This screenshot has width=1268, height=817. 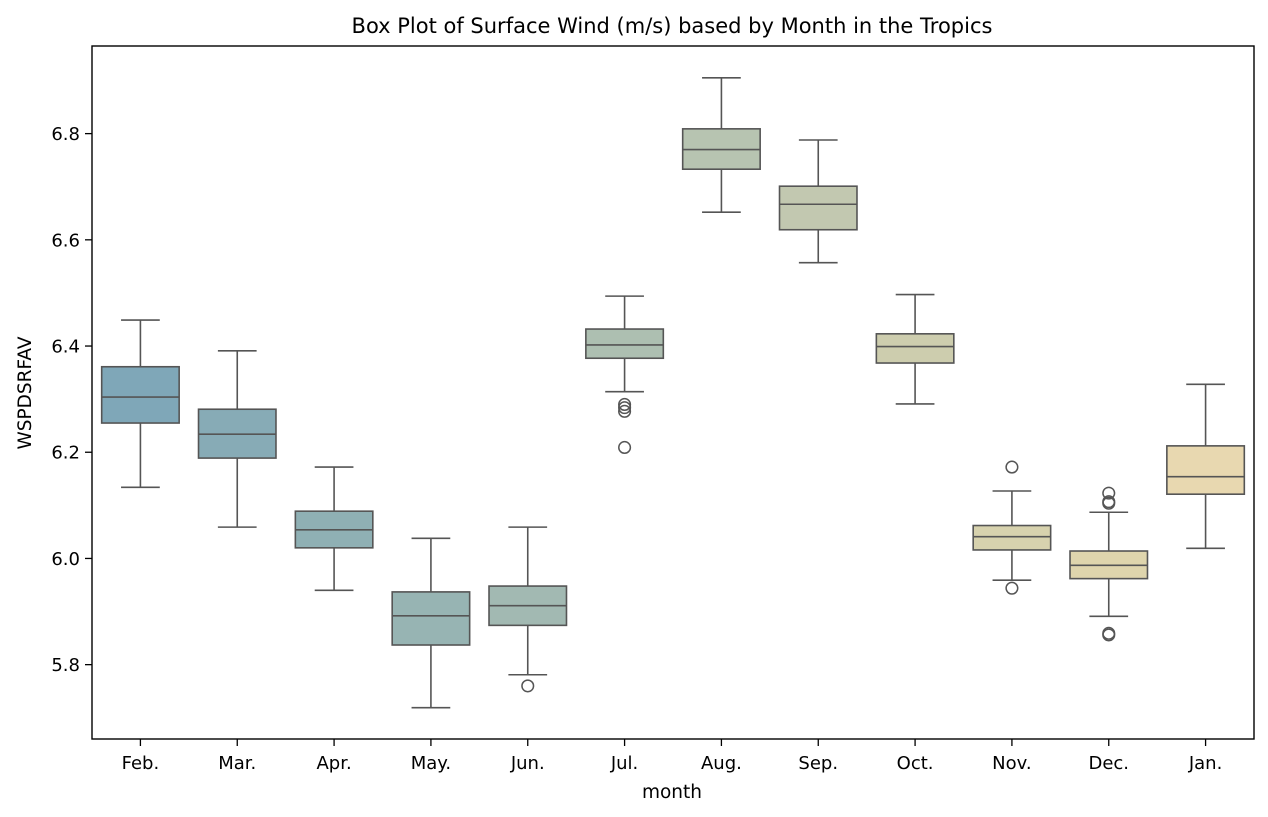 What do you see at coordinates (431, 763) in the screenshot?
I see `x-tick-label: May.` at bounding box center [431, 763].